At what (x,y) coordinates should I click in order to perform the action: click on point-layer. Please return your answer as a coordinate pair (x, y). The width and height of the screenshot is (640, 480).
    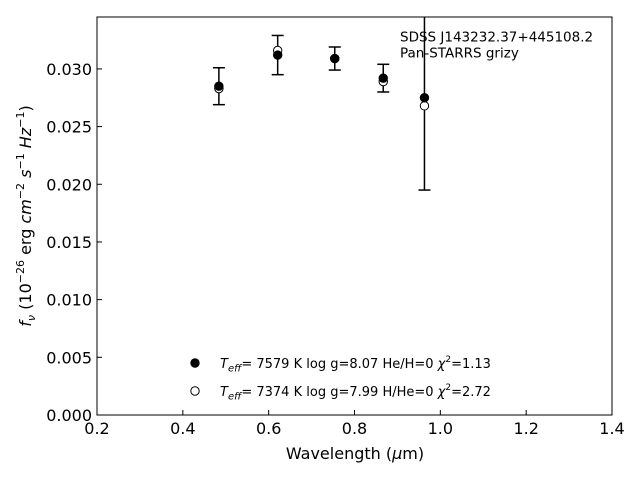
    Looking at the image, I should click on (322, 78).